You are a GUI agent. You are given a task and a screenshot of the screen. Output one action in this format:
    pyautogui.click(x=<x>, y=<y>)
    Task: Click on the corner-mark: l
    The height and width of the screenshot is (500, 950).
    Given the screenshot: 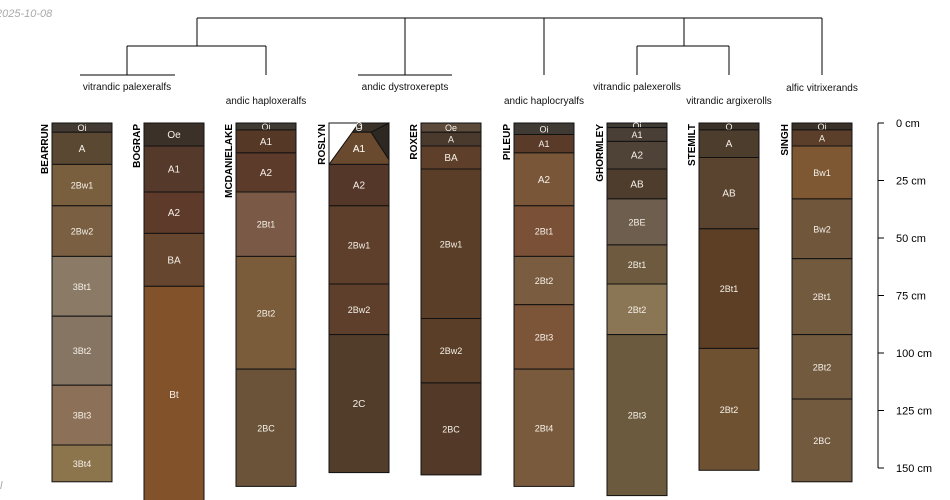 What is the action you would take?
    pyautogui.click(x=1, y=486)
    